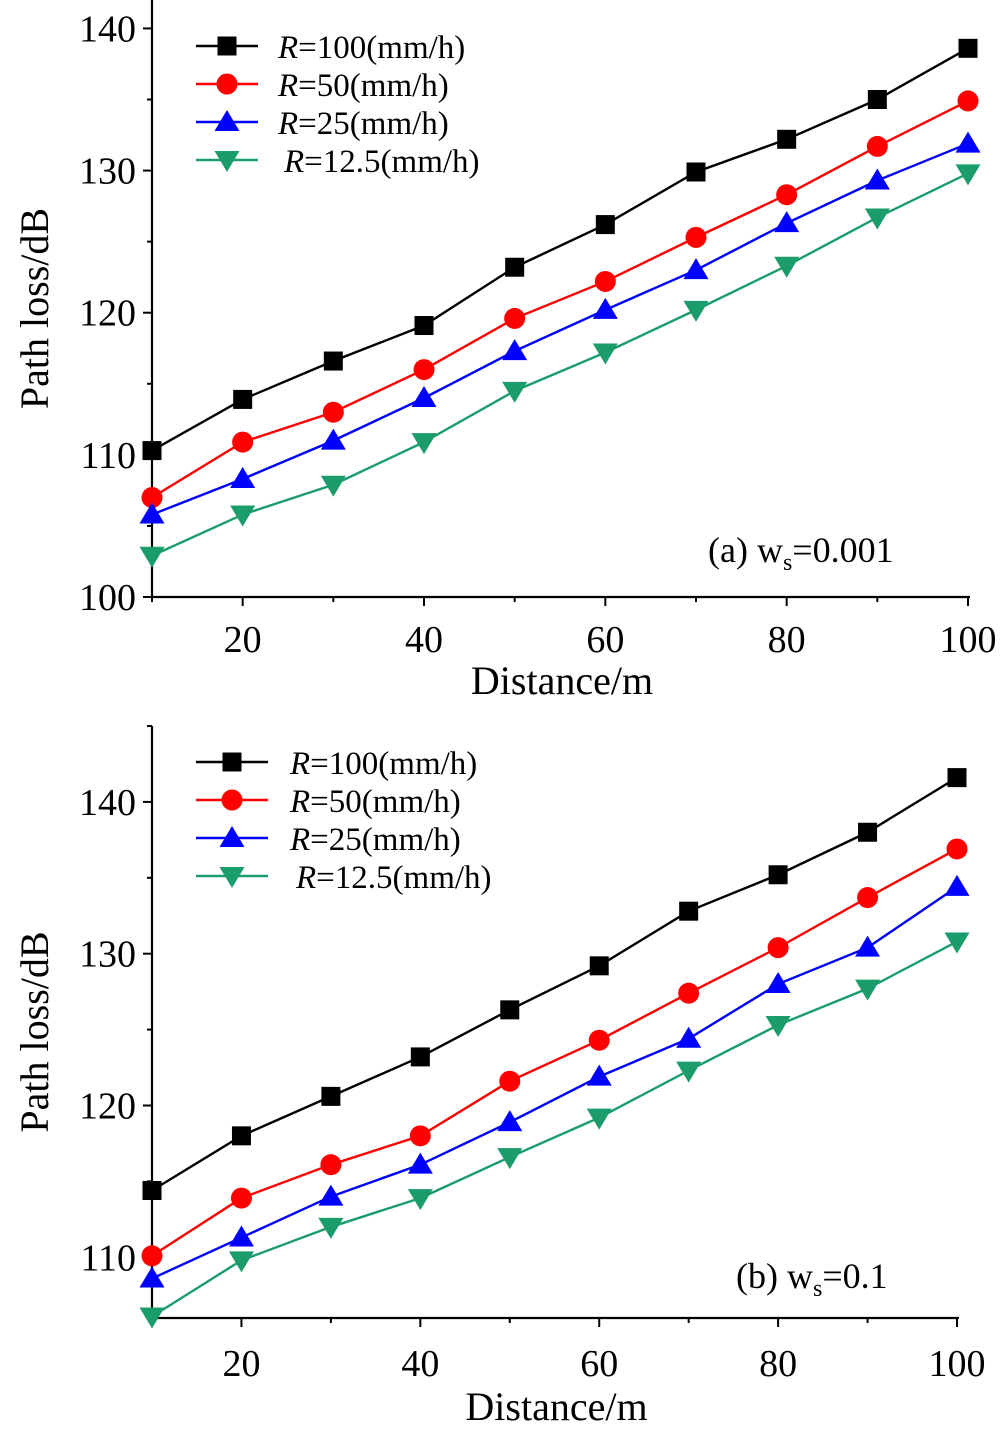 This screenshot has width=1000, height=1436. Describe the element at coordinates (375, 840) in the screenshot. I see `legend-label: R=25(mm/h)` at that location.